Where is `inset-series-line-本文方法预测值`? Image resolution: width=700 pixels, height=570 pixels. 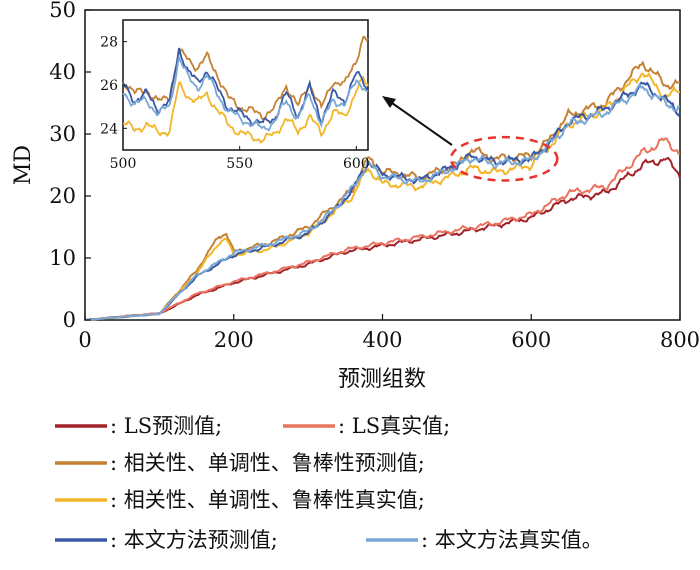 inset-series-line-本文方法预测值 is located at coordinates (245, 87).